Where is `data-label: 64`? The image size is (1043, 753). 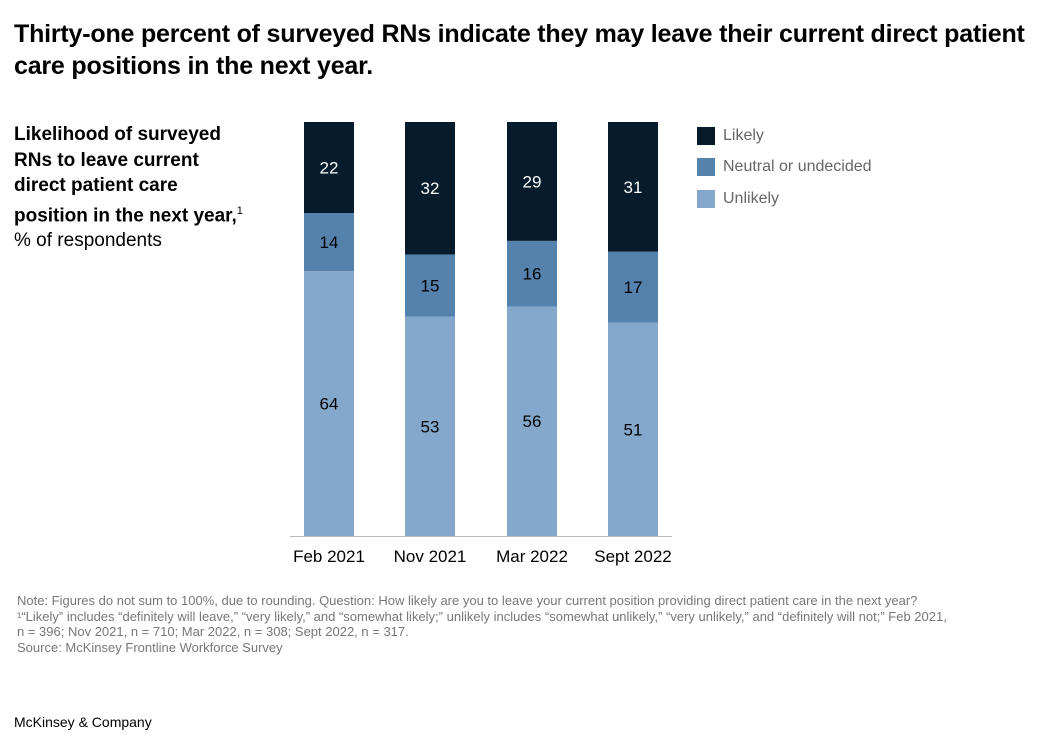
data-label: 64 is located at coordinates (329, 404).